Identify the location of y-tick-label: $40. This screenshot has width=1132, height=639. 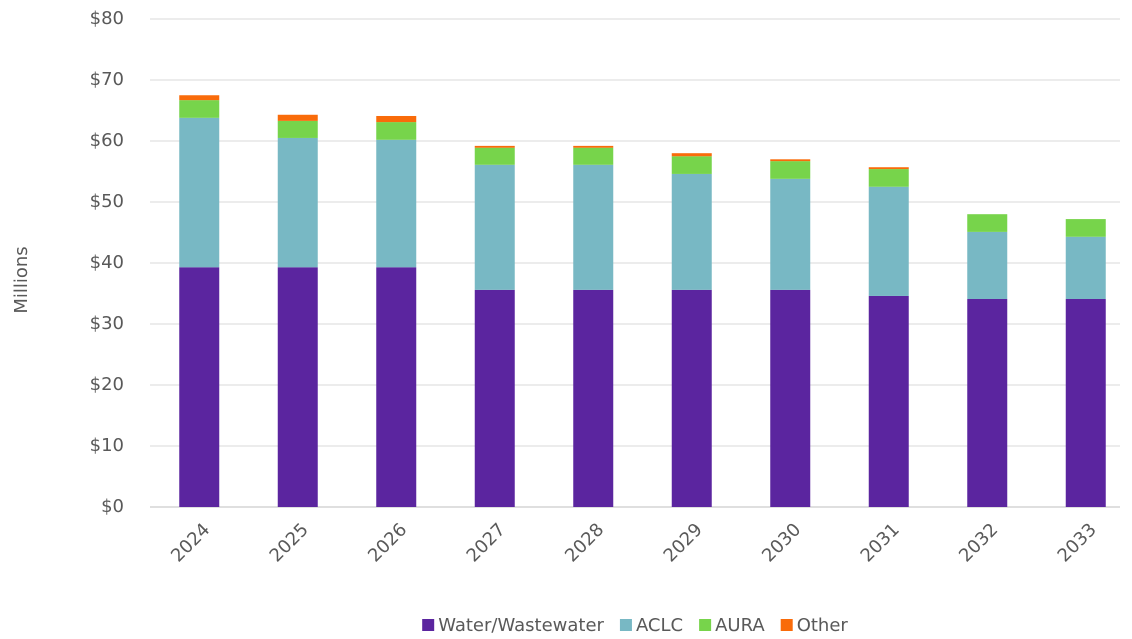
(107, 262).